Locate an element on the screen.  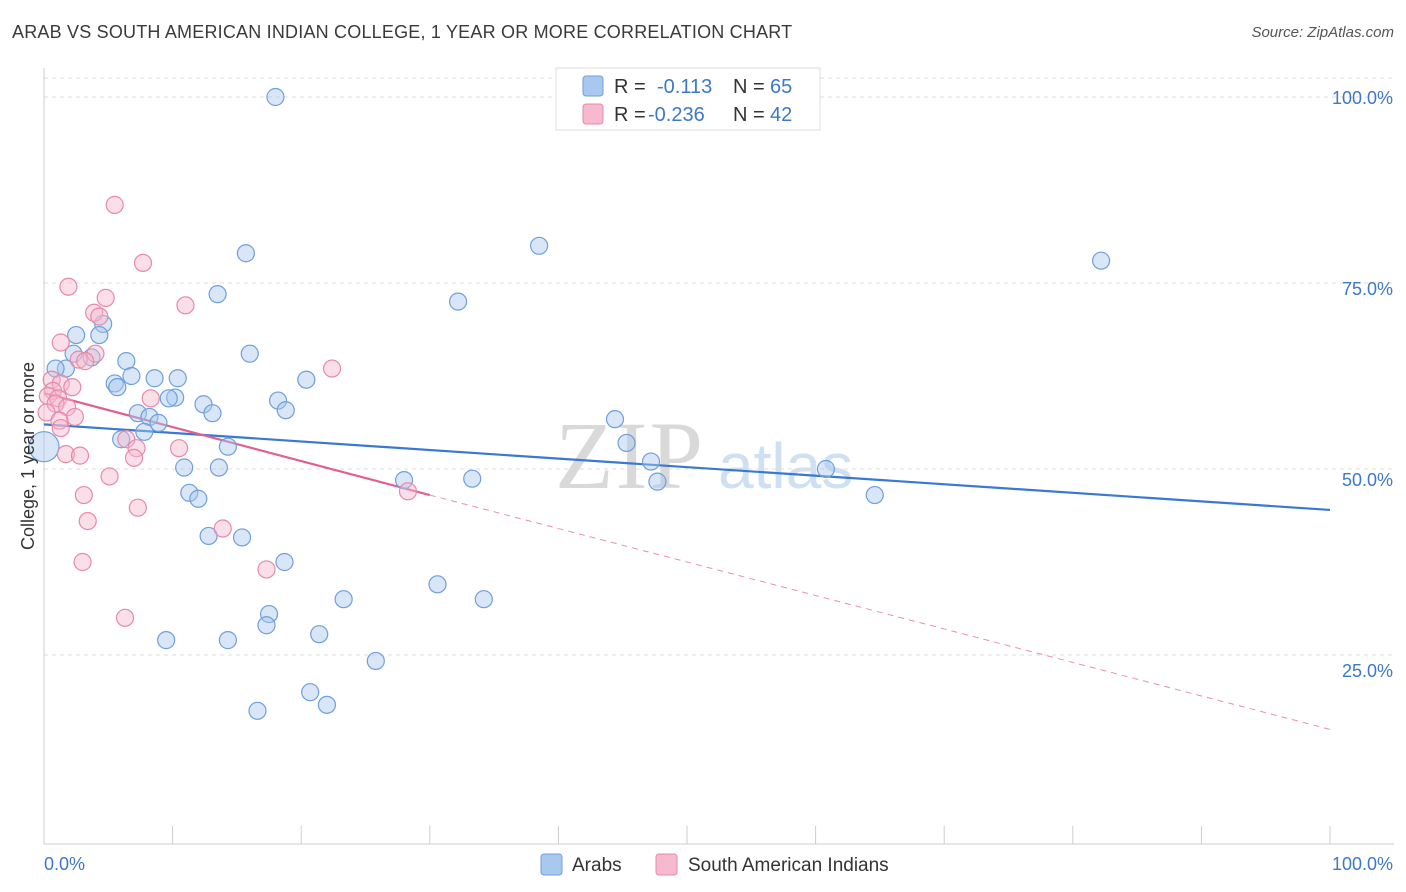
bottom-legend-swatch-sai is located at coordinates (666, 864).